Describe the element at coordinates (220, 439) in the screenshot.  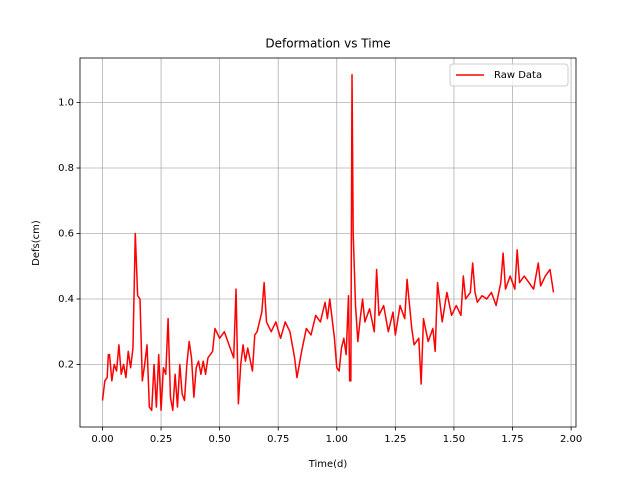
I see `x-tick-label: 0.50` at that location.